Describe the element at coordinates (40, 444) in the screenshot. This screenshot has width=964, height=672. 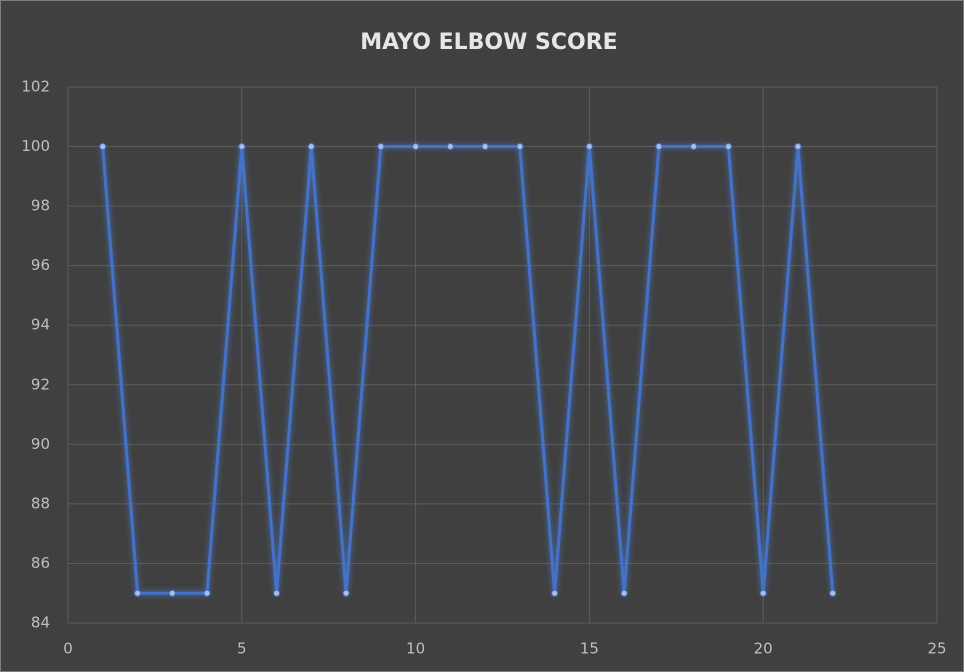
I see `y-tick-label: 90` at that location.